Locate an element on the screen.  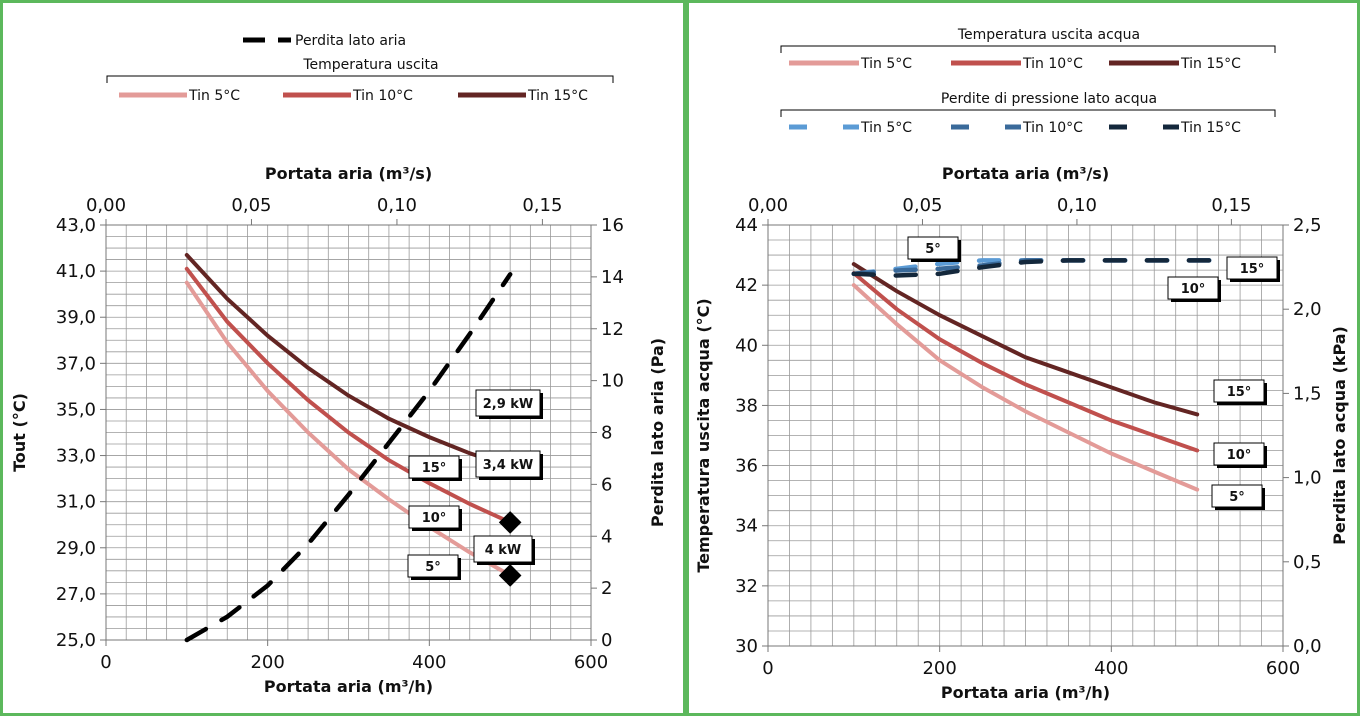
annotation-dp-10-box: 10° is located at coordinates (1194, 289).